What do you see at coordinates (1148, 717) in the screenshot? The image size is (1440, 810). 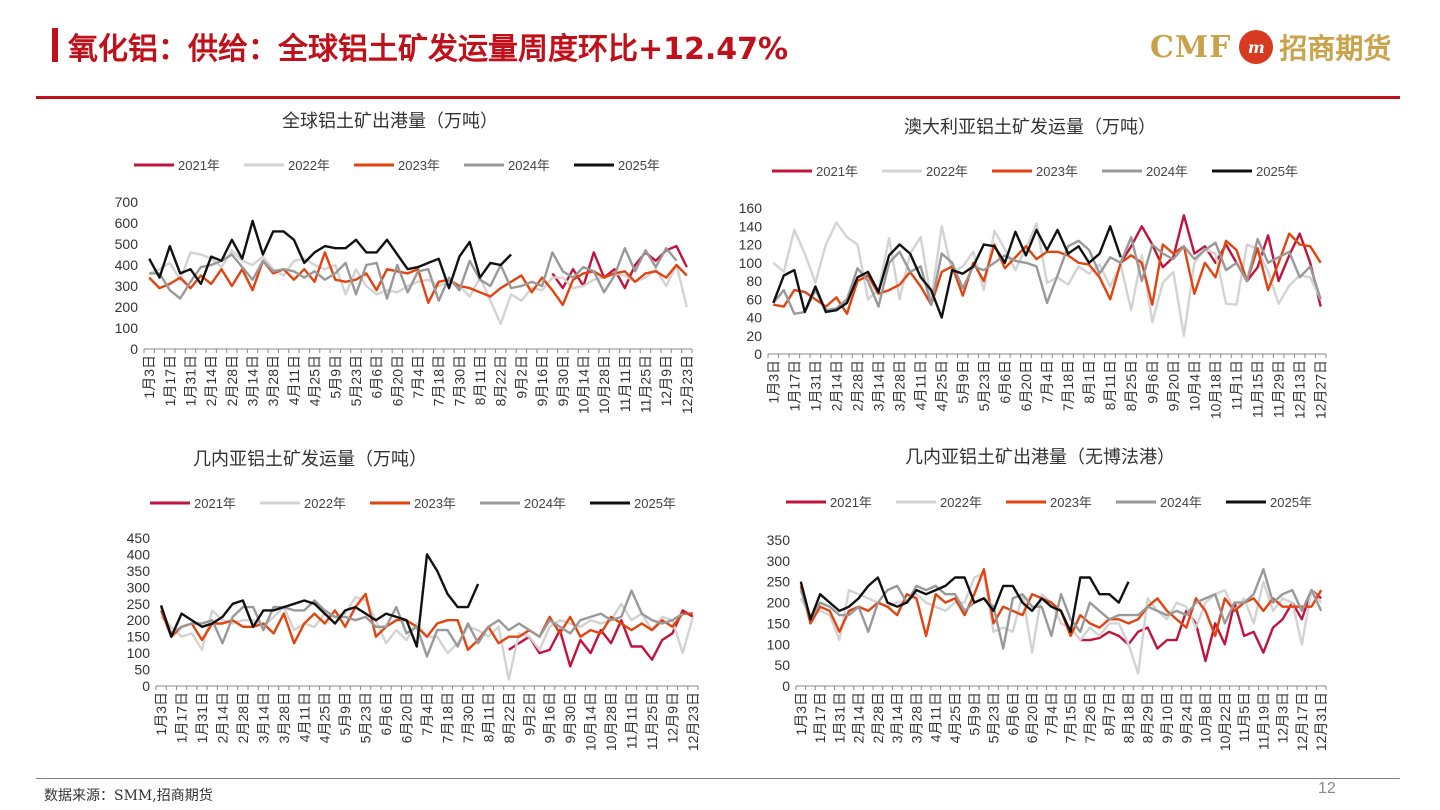 I see `x-tick-label: 8月29日` at bounding box center [1148, 717].